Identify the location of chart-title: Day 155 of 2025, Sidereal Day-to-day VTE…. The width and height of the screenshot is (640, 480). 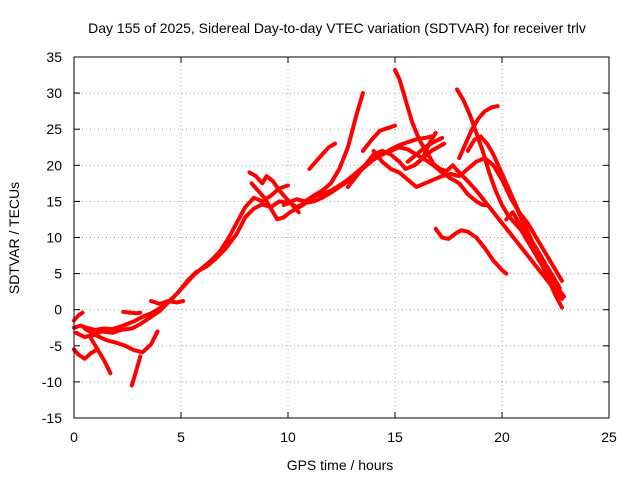
(337, 28).